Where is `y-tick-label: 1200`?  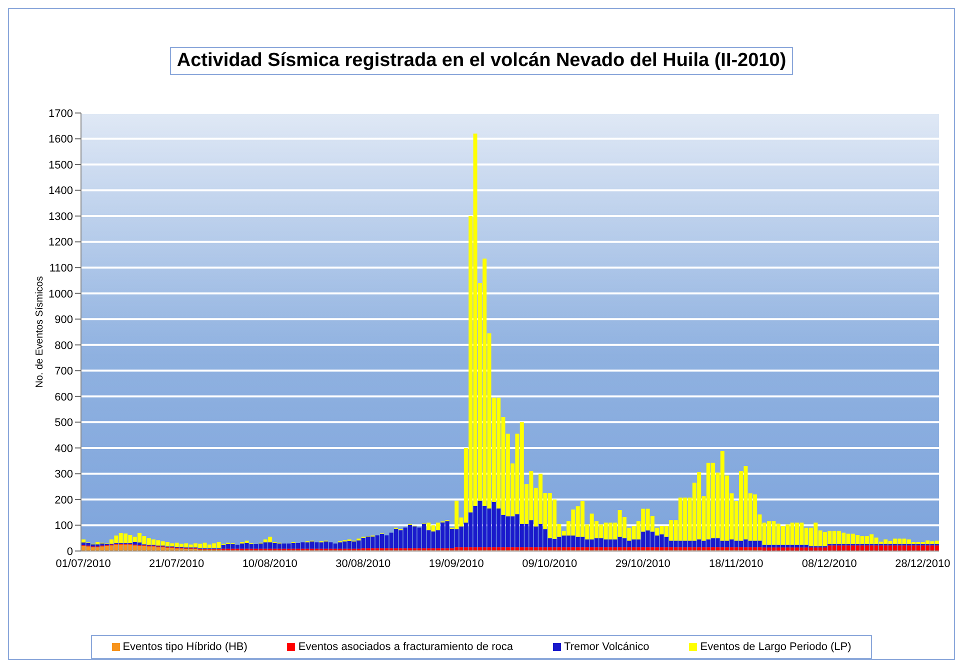 y-tick-label: 1200 is located at coordinates (60, 242).